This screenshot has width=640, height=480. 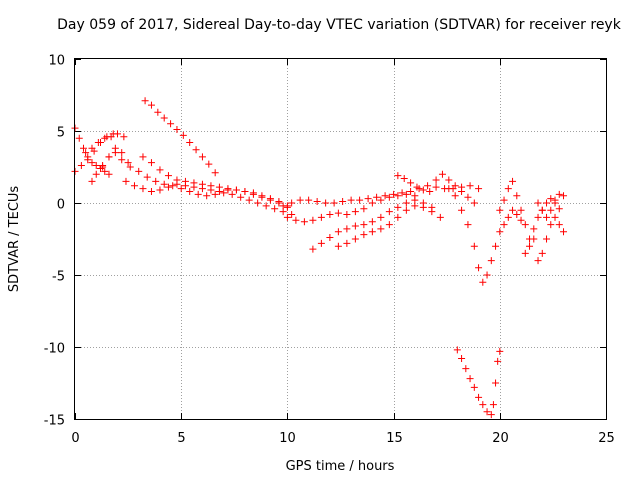 What do you see at coordinates (394, 438) in the screenshot?
I see `x-tick-label: 15` at bounding box center [394, 438].